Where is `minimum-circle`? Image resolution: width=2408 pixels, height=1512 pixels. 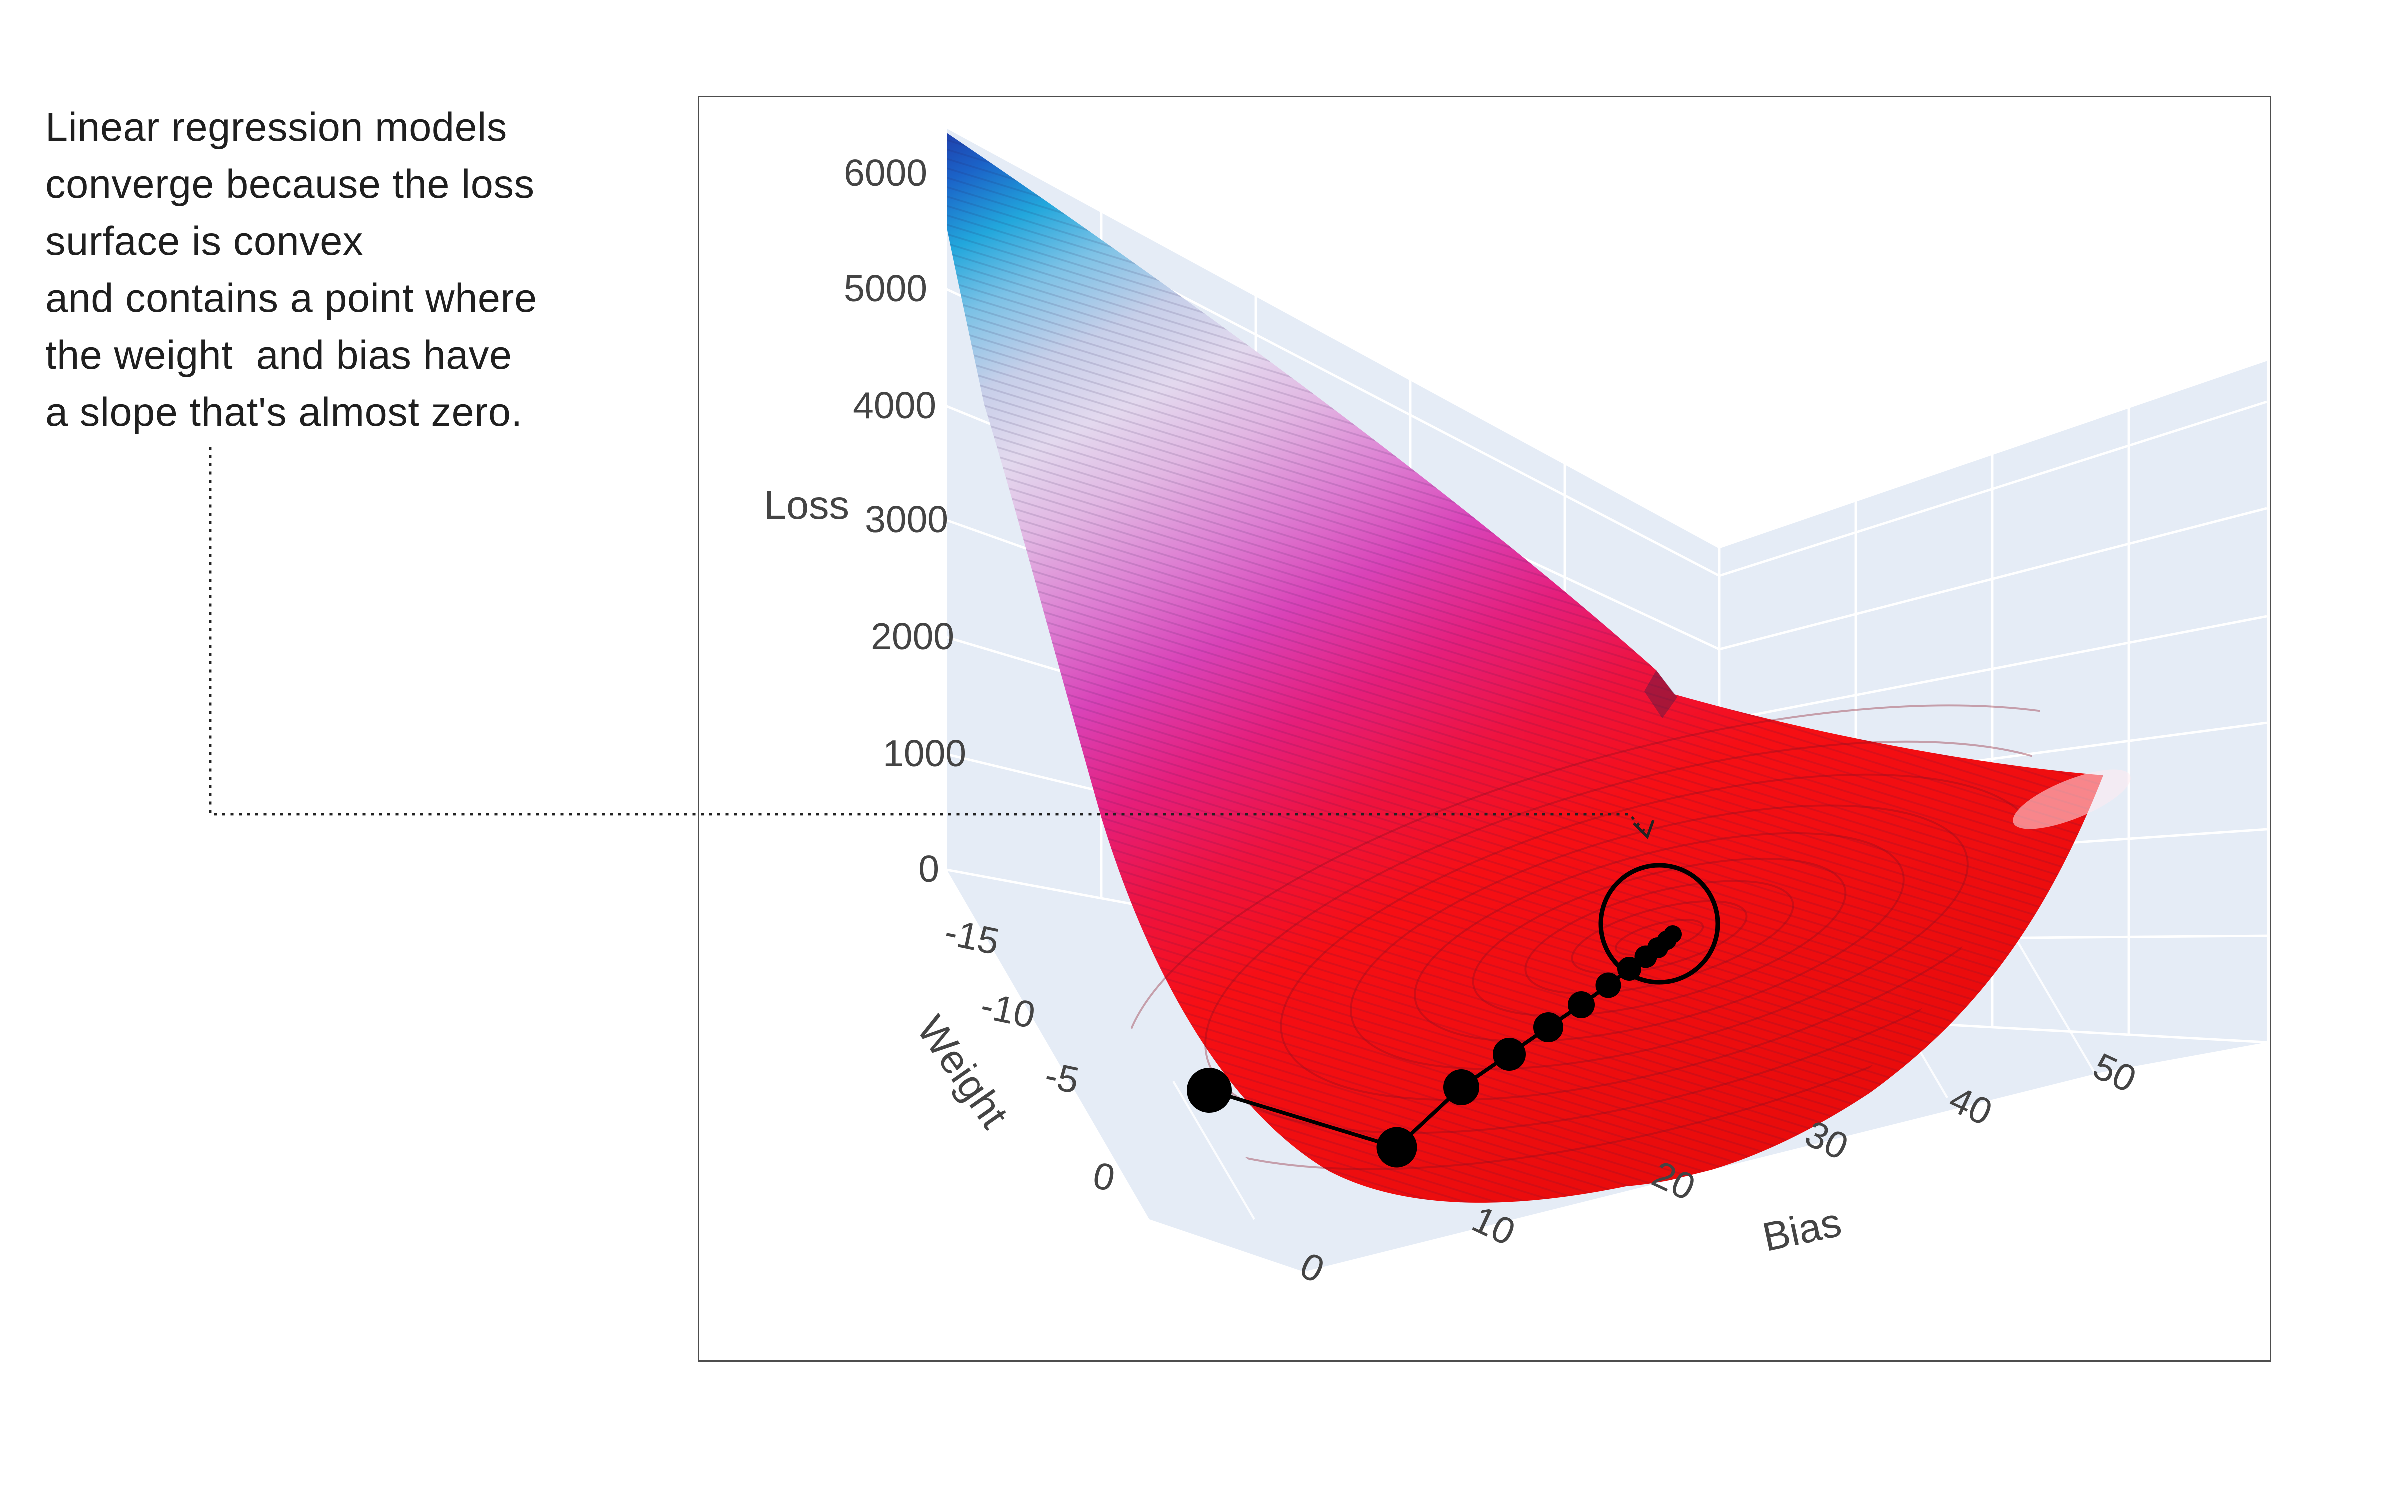 minimum-circle is located at coordinates (1659, 924).